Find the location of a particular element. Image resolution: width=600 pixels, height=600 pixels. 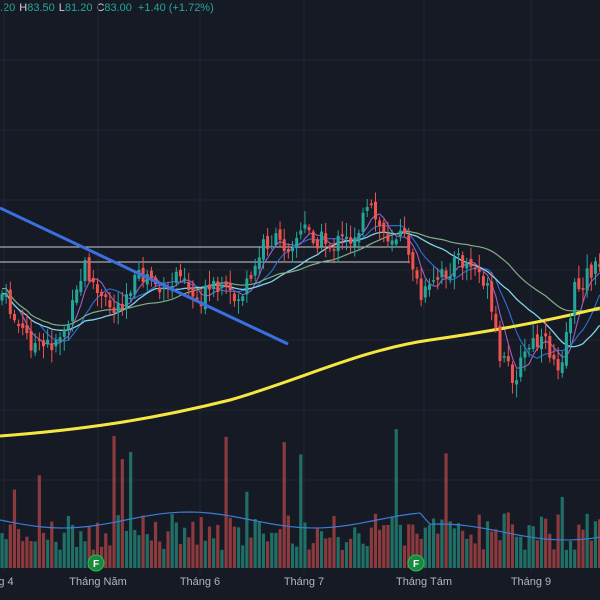

x-label-3: Tháng 7 is located at coordinates (304, 582).